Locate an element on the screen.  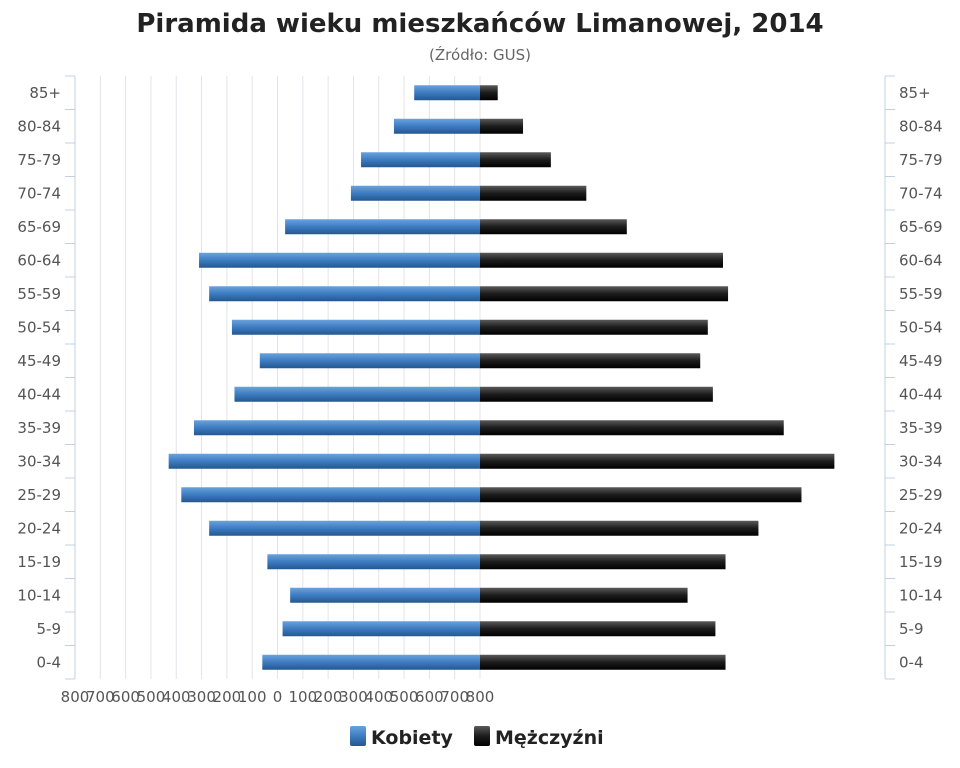
right-category-label: 50-54 is located at coordinates (921, 327).